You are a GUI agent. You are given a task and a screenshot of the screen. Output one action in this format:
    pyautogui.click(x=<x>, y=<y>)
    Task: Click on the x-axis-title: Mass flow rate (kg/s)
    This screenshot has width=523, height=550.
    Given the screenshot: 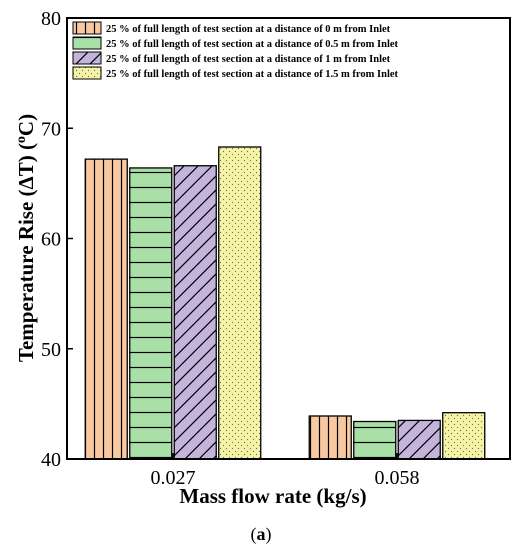 What is the action you would take?
    pyautogui.click(x=272, y=496)
    